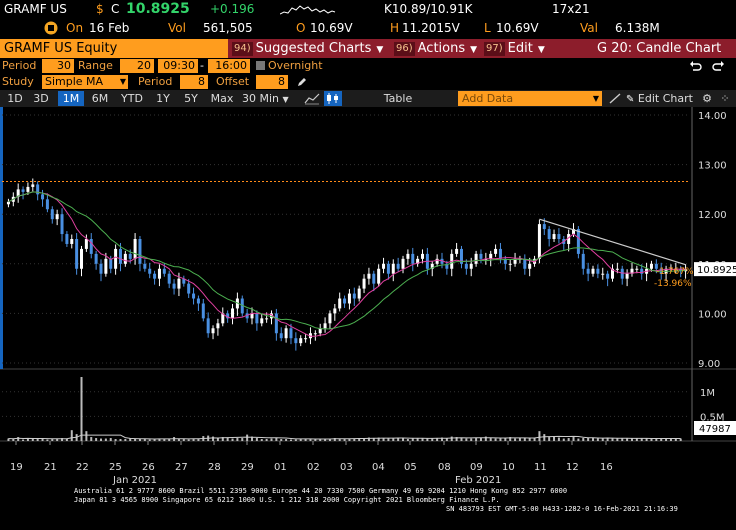 This screenshot has height=530, width=736. I want to click on range-1y-button: 1Y, so click(163, 98).